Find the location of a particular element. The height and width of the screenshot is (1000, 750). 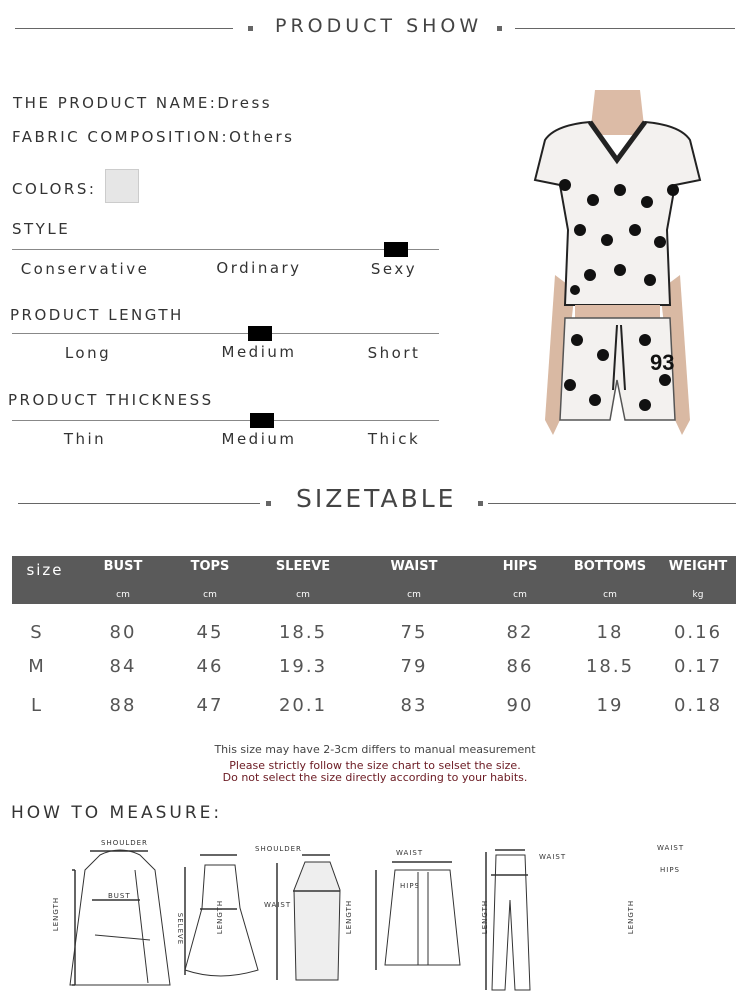

column-header: size is located at coordinates (45, 570).